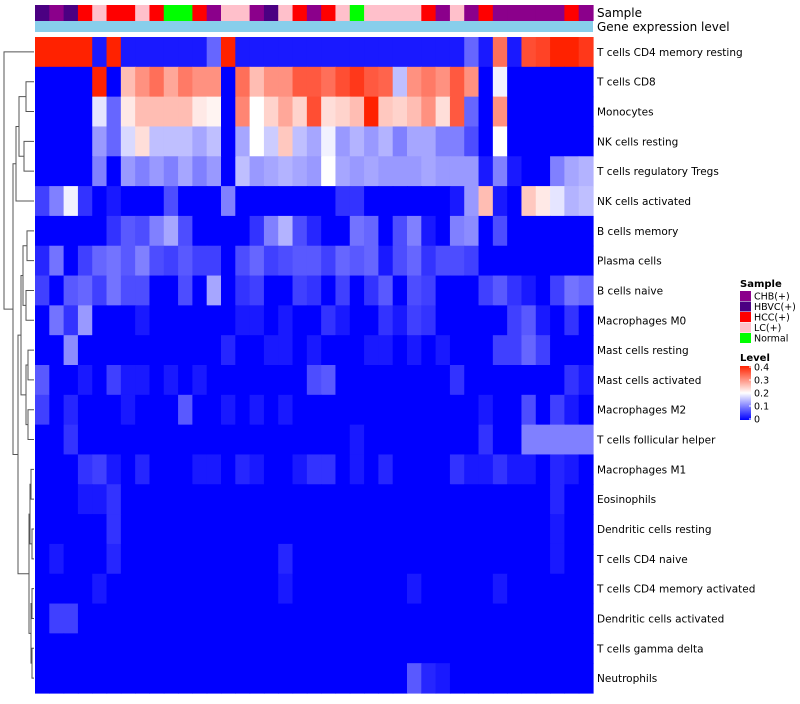 The height and width of the screenshot is (704, 800). I want to click on row-label: T cells follicular helper, so click(656, 441).